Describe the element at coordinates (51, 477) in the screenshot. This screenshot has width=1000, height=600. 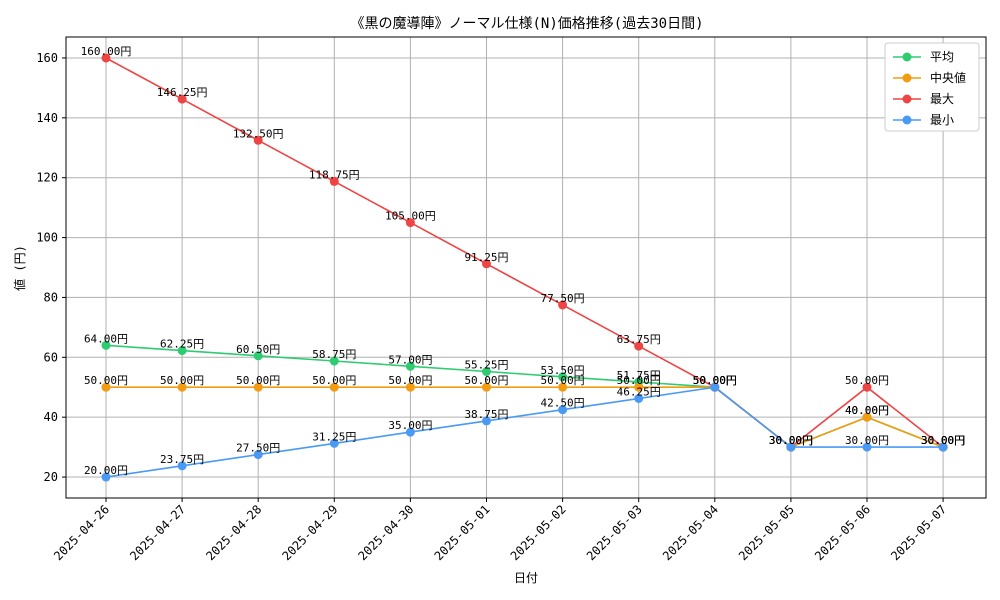
I see `y-tick-label: 20` at that location.